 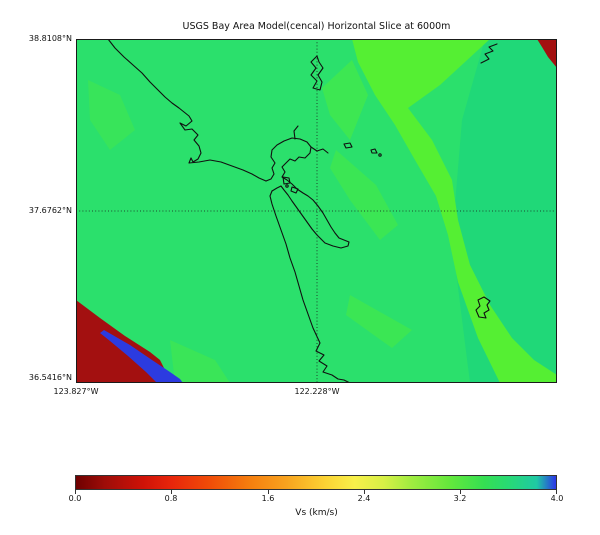 What do you see at coordinates (50, 210) in the screenshot?
I see `ytick-label-middle: 37.6762°N` at bounding box center [50, 210].